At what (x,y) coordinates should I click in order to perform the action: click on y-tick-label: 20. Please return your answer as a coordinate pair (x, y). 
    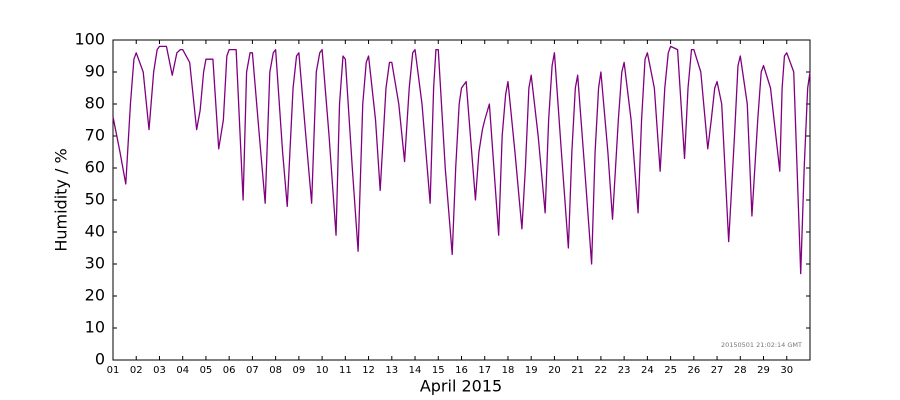
    Looking at the image, I should click on (95, 295).